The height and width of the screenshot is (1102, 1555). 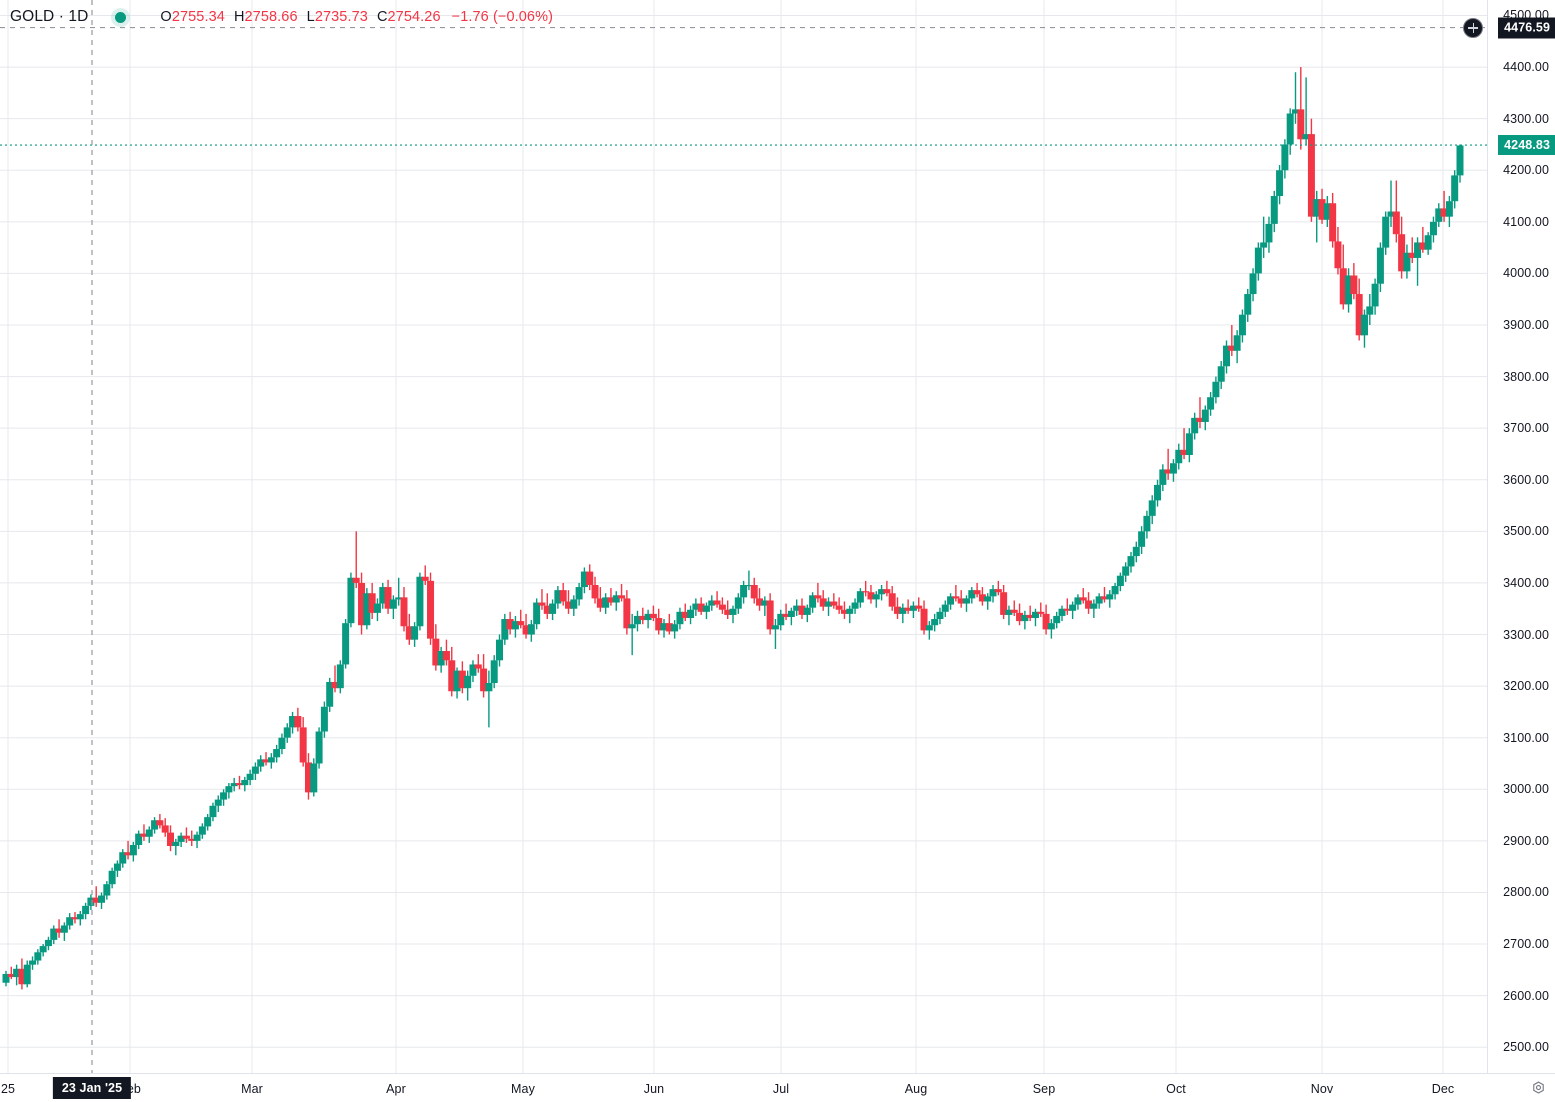 I want to click on price-axis-tick: 3300.00, so click(x=1526, y=634).